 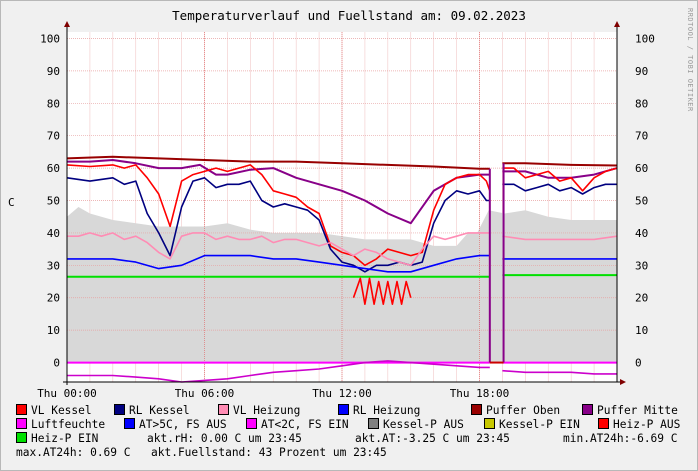 I want to click on y-tick-label-left: 90, so click(x=53, y=71).